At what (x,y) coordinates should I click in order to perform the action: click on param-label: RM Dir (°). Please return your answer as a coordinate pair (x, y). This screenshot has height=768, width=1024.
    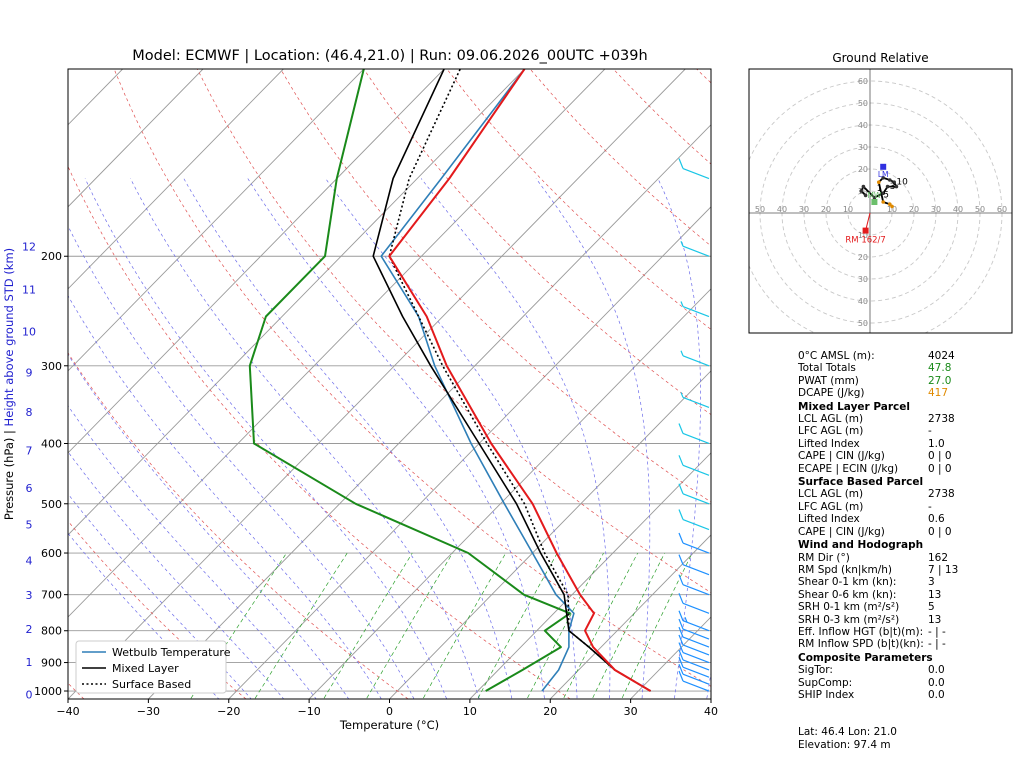
    Looking at the image, I should click on (824, 557).